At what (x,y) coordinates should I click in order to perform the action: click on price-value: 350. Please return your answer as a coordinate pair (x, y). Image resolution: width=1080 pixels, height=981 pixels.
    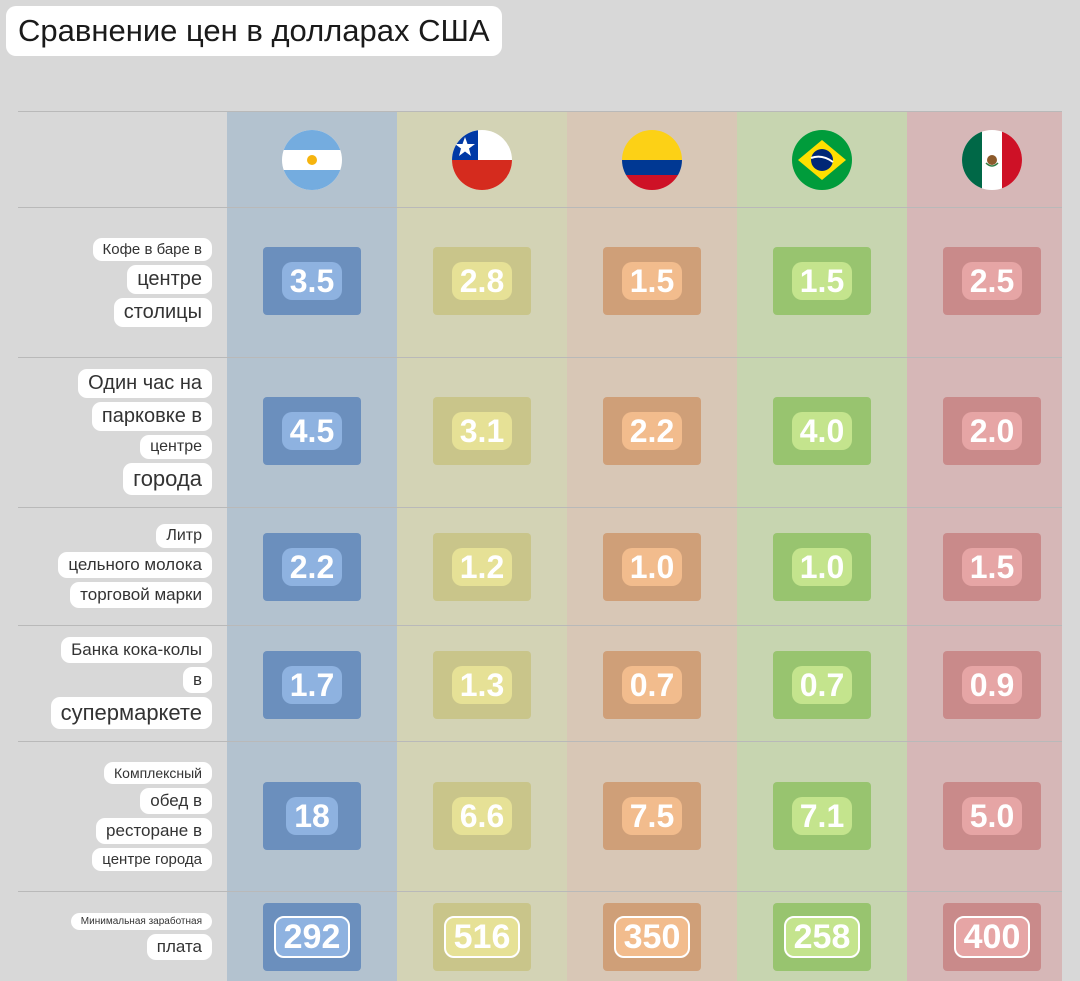
    Looking at the image, I should click on (652, 937).